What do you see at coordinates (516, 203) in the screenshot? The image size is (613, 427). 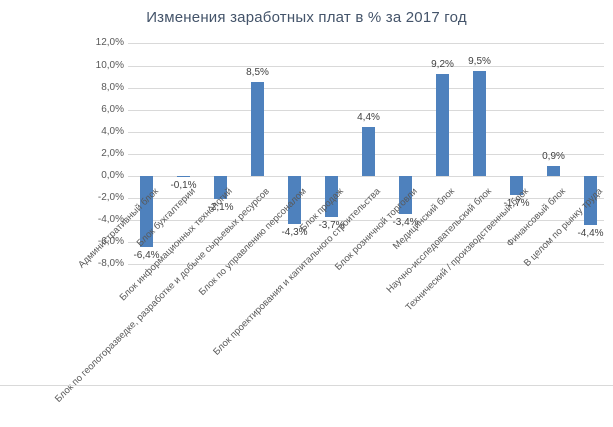 I see `data-label: -1,7%` at bounding box center [516, 203].